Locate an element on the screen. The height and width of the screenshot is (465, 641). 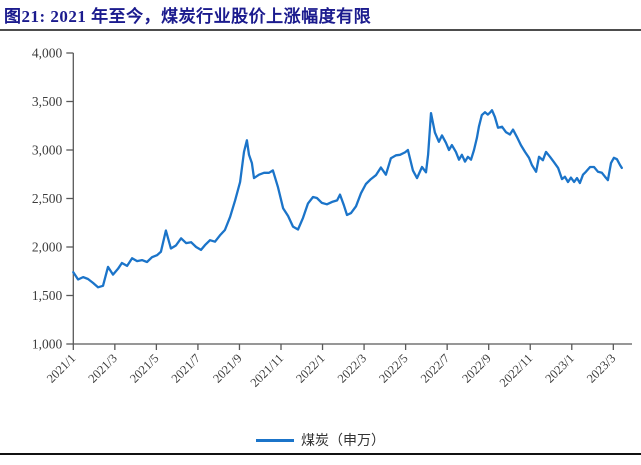
x-tick-label: 2023/3 is located at coordinates (601, 368).